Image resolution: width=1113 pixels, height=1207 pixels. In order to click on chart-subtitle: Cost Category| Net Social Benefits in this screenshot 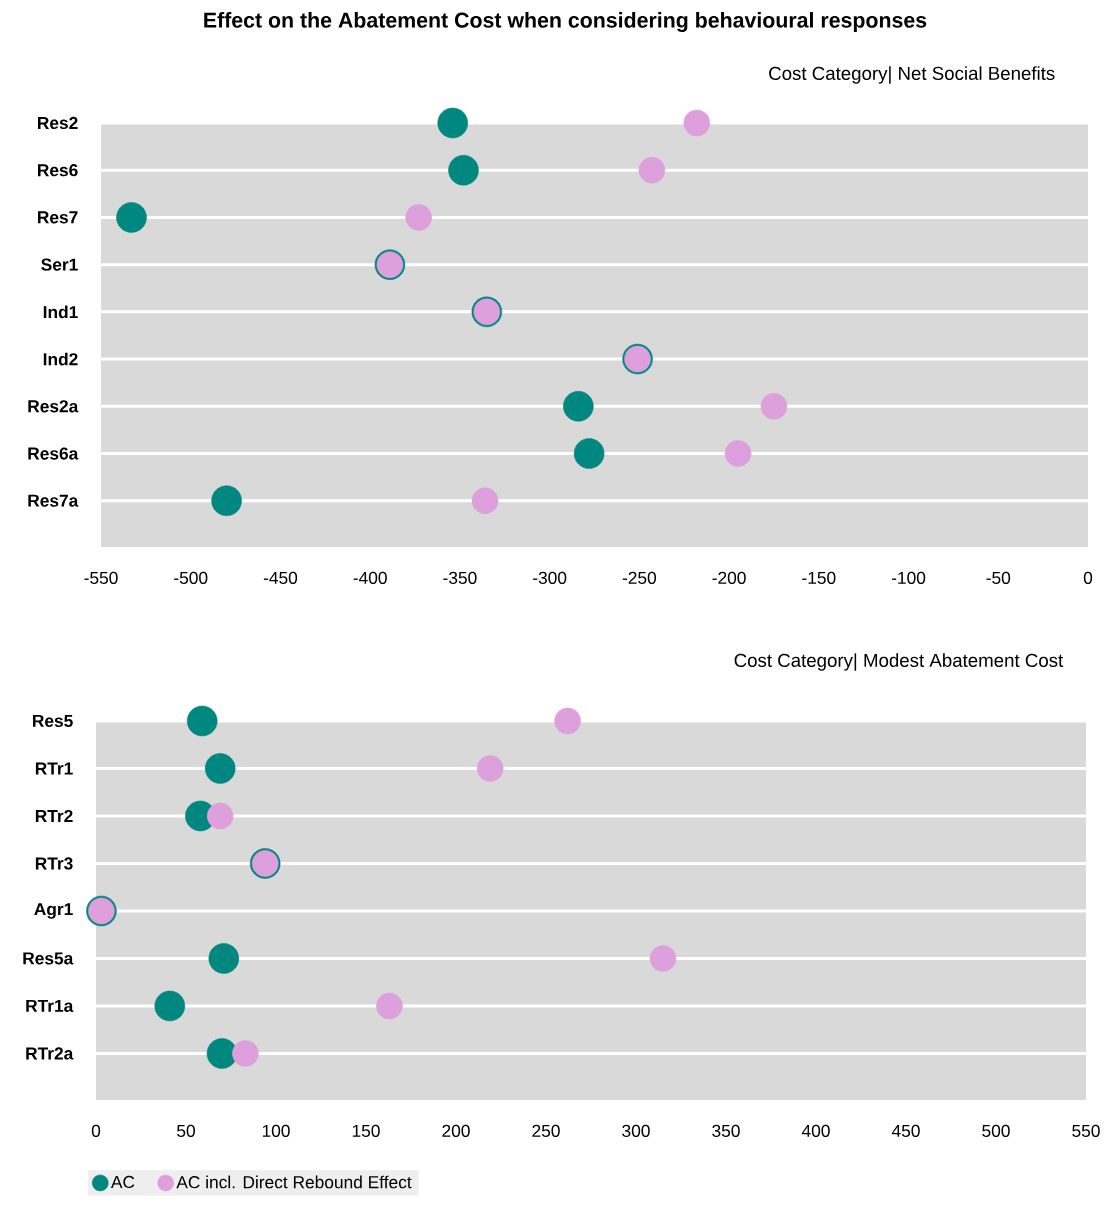, I will do `click(912, 75)`.